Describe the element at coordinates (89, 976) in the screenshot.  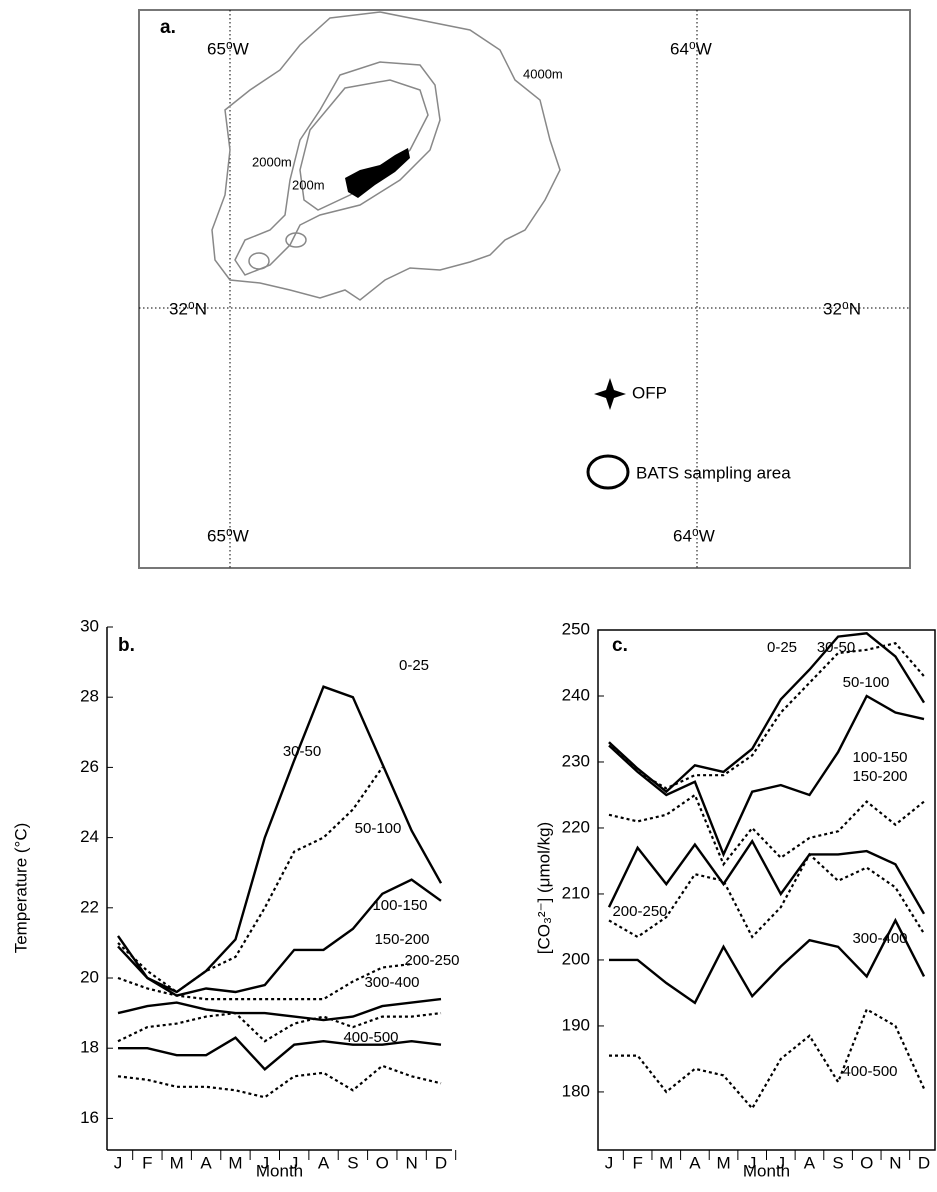
I see `y-tick-label: 20` at that location.